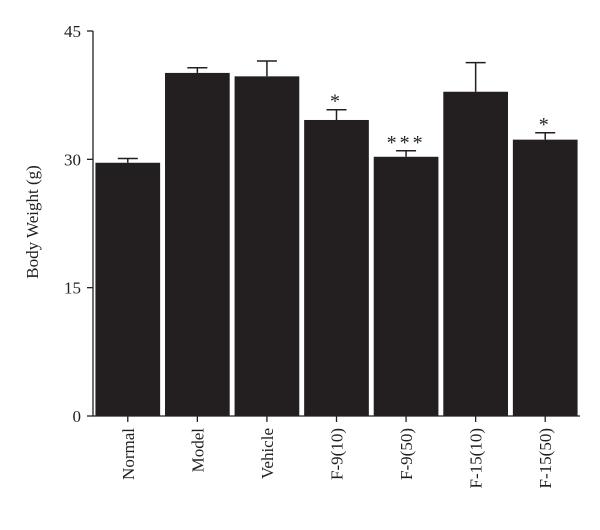 The height and width of the screenshot is (530, 600). What do you see at coordinates (197, 450) in the screenshot?
I see `x-tick-label: Model` at bounding box center [197, 450].